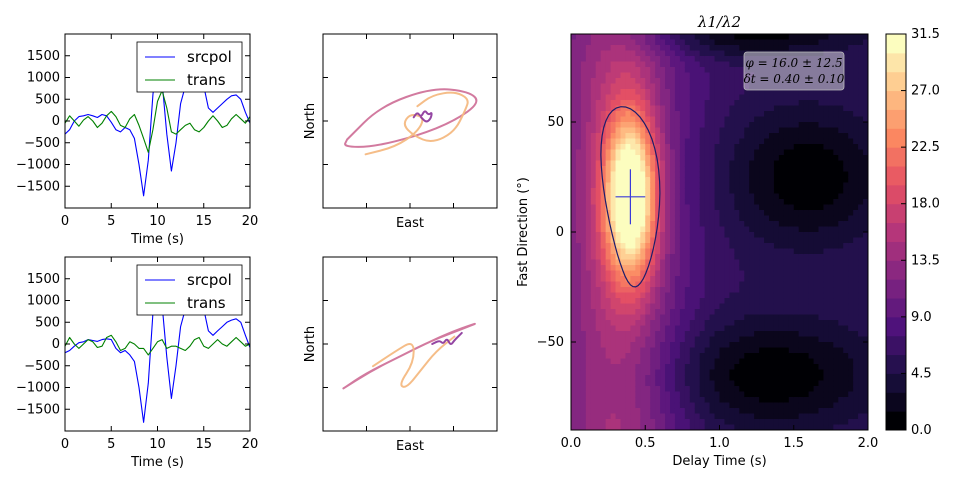 The width and height of the screenshot is (960, 480). What do you see at coordinates (206, 80) in the screenshot?
I see `legend-label-trans: trans` at bounding box center [206, 80].